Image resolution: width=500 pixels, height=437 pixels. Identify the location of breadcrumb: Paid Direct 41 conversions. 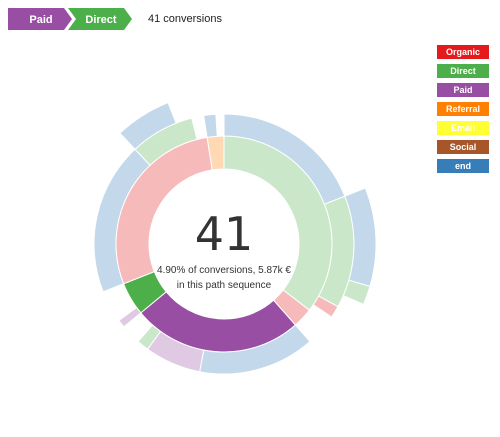
(115, 19).